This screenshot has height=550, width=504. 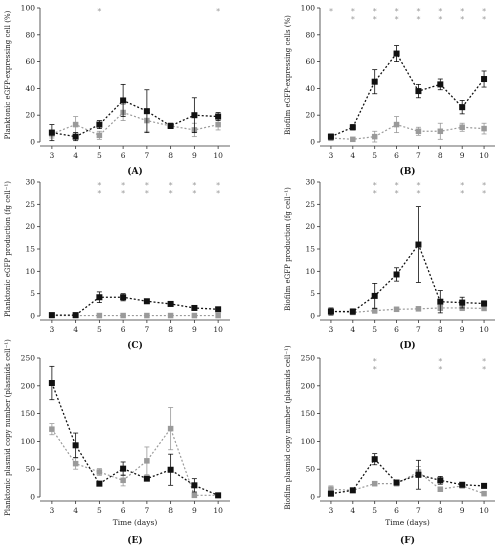 What do you see at coordinates (407, 540) in the screenshot?
I see `panel-label: (F)` at bounding box center [407, 540].